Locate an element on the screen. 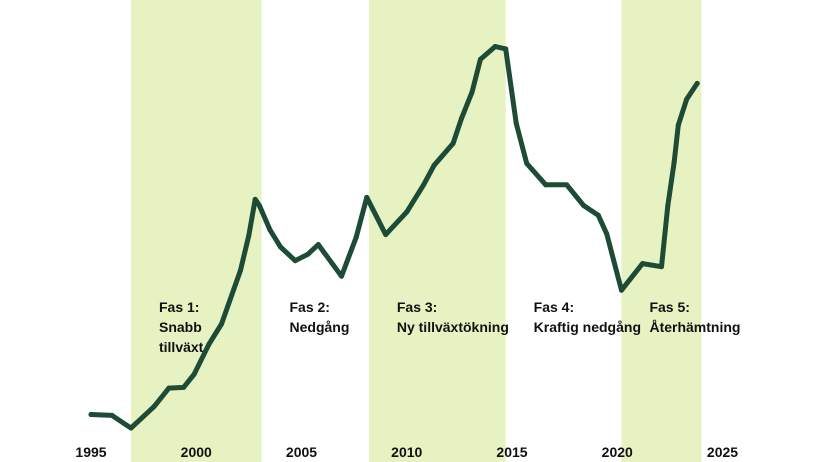  phase-label-line: Fas 1: is located at coordinates (179, 307).